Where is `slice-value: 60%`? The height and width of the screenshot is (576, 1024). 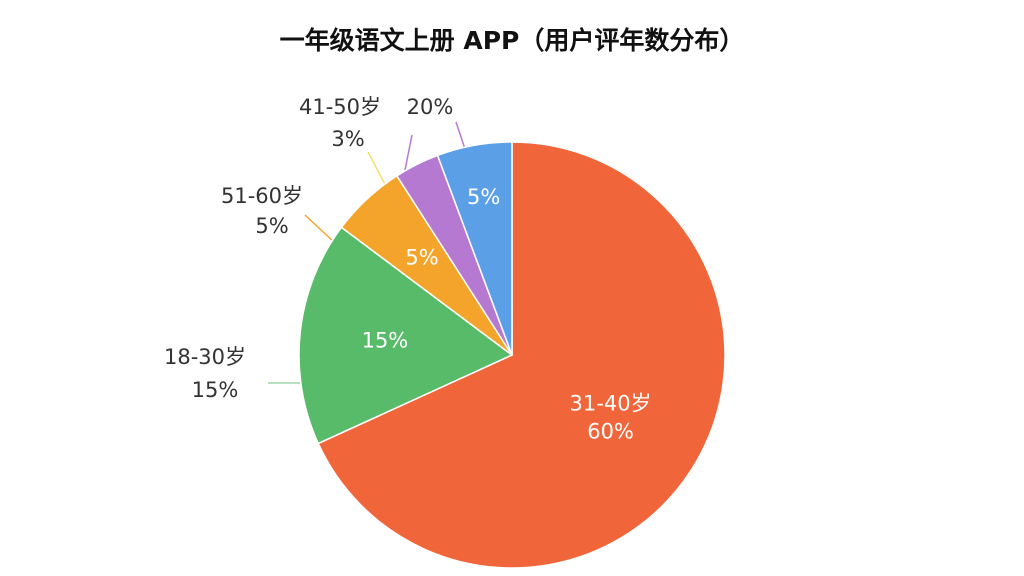 slice-value: 60% is located at coordinates (610, 431).